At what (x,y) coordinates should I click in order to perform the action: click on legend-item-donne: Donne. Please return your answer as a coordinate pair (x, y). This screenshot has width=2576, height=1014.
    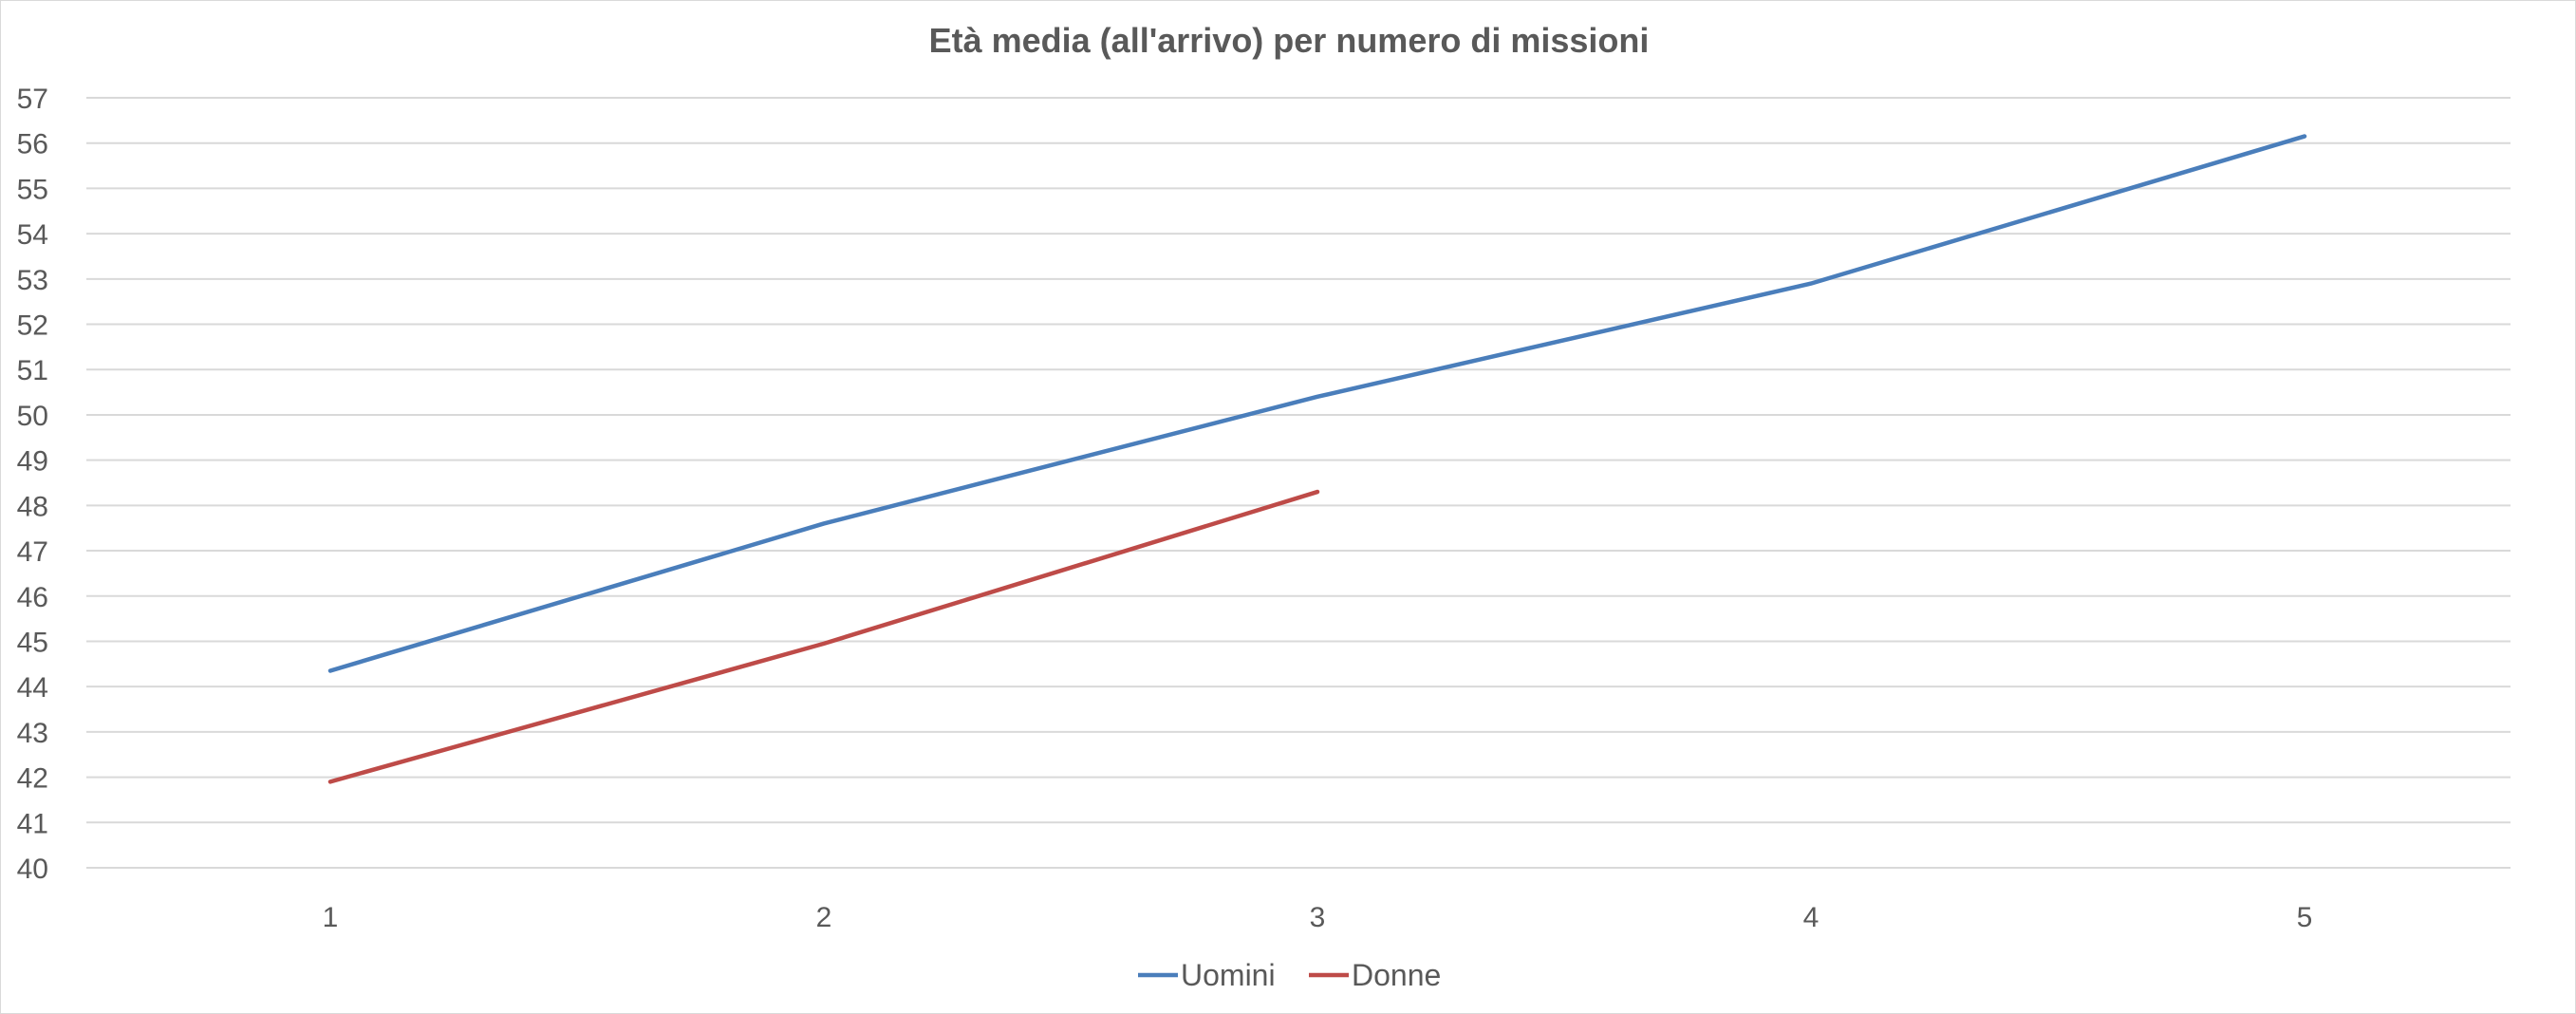
    Looking at the image, I should click on (1375, 975).